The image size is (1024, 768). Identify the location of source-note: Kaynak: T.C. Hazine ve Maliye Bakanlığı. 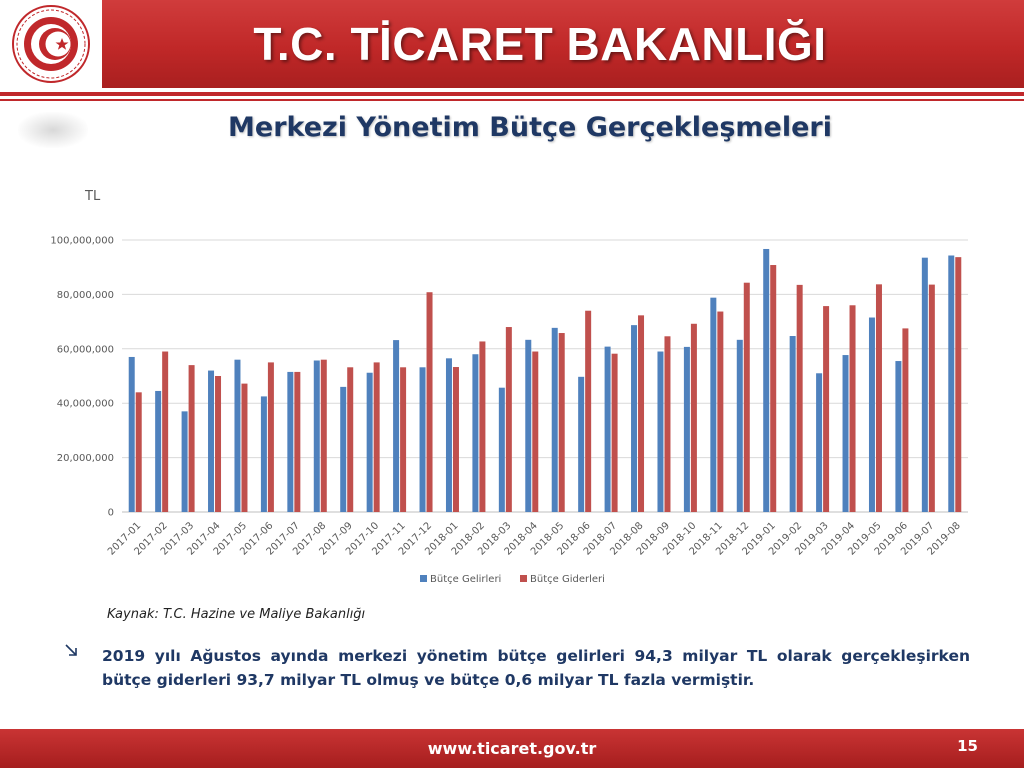
(236, 614).